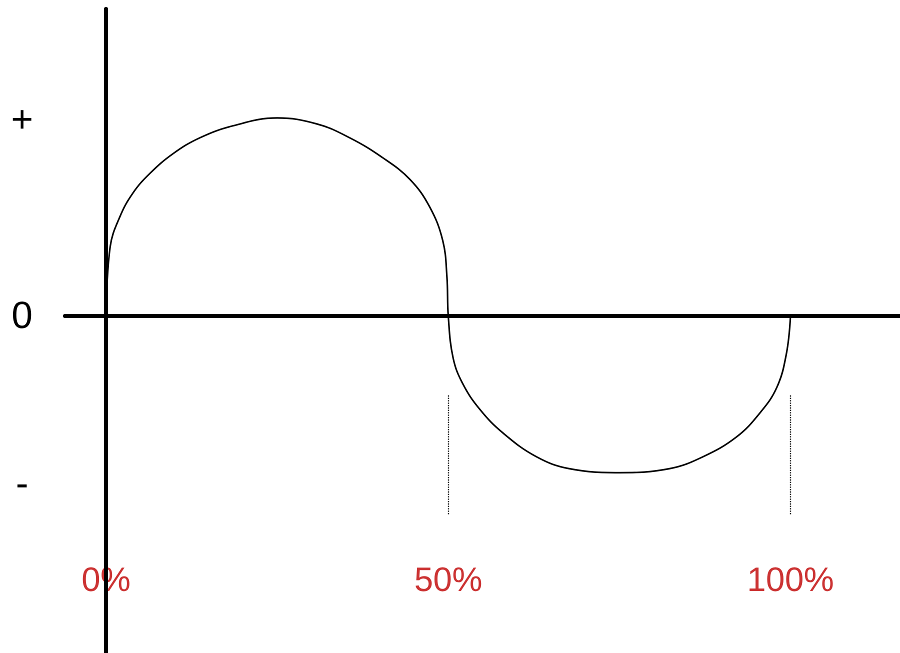 This screenshot has height=653, width=900. What do you see at coordinates (22, 316) in the screenshot?
I see `text: 0` at bounding box center [22, 316].